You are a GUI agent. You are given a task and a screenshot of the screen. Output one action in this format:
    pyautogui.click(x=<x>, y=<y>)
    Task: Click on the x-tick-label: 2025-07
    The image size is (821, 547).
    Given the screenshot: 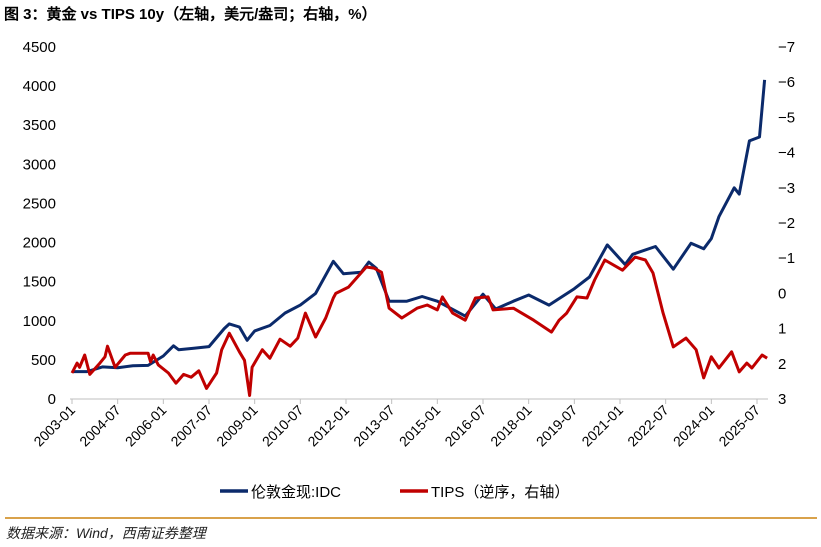 What is the action you would take?
    pyautogui.click(x=739, y=426)
    